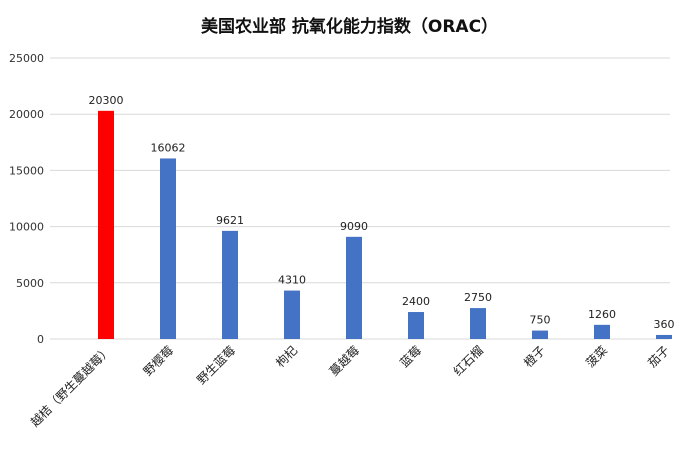 Image resolution: width=699 pixels, height=454 pixels. What do you see at coordinates (416, 301) in the screenshot?
I see `data-label: 2400` at bounding box center [416, 301].